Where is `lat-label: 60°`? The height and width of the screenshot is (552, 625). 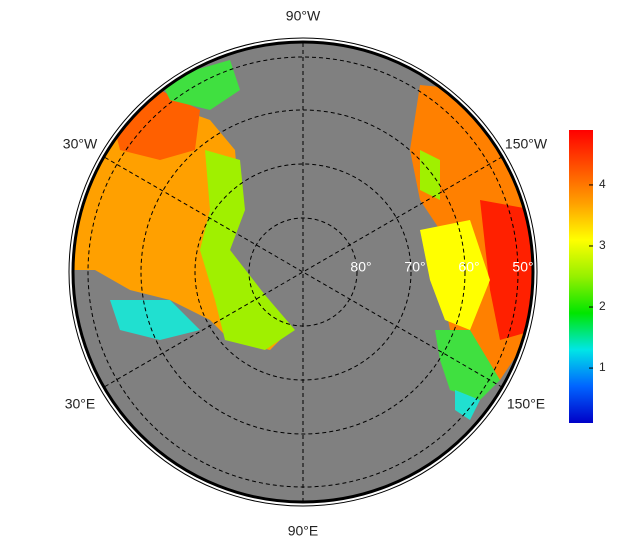
lat-label: 60° is located at coordinates (468, 267).